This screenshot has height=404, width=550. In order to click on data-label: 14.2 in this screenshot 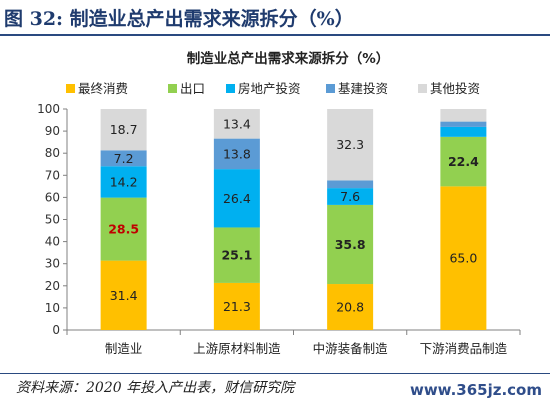, I will do `click(124, 181)`.